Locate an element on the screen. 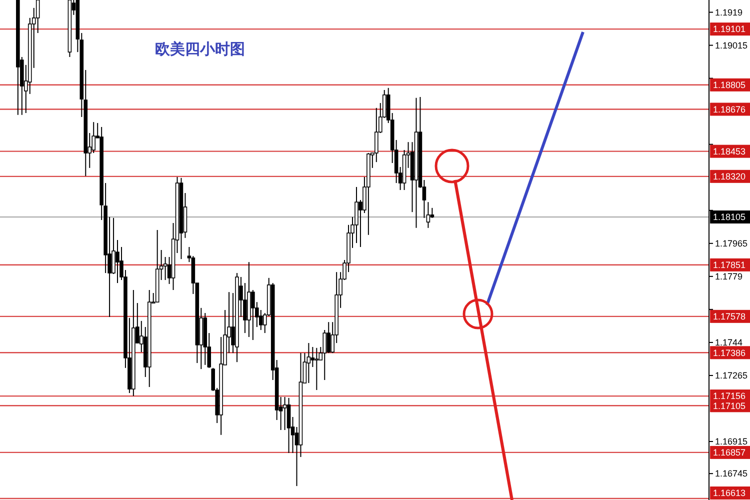  ref-line-label: 1.17386 is located at coordinates (729, 353).